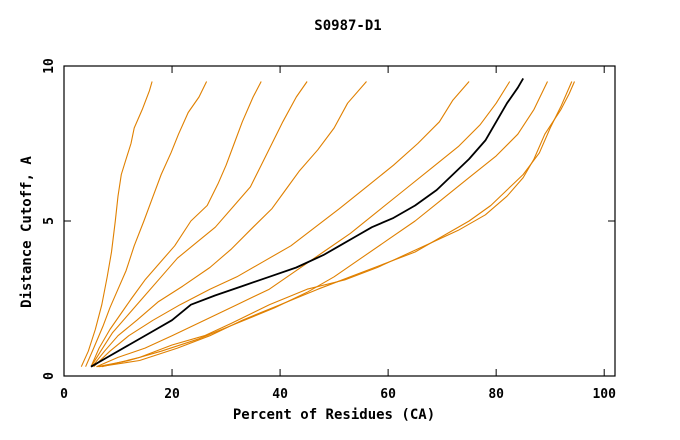 The height and width of the screenshot is (440, 680). Describe the element at coordinates (172, 394) in the screenshot. I see `x-tick-label: 20` at that location.